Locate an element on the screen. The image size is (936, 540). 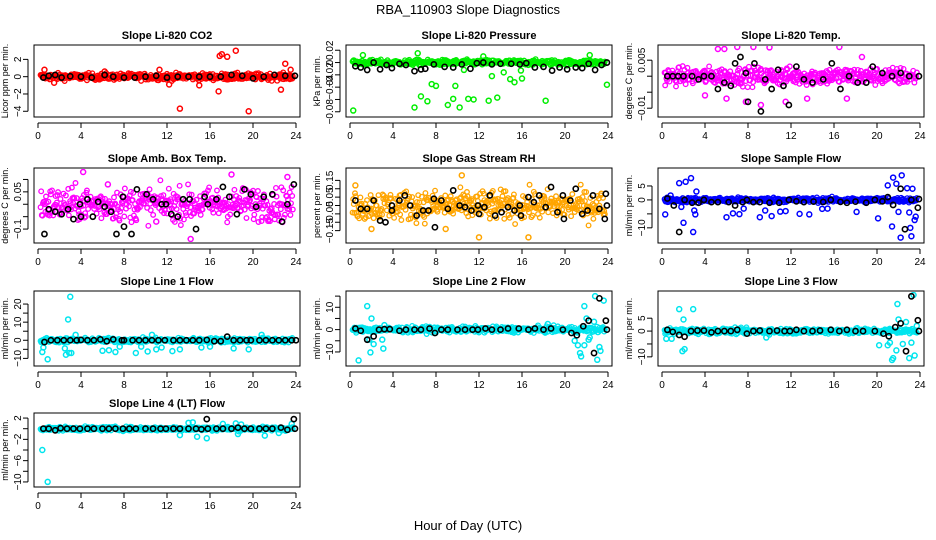
figure-title: RBA_110903 Slope Diagnostics is located at coordinates (468, 9).